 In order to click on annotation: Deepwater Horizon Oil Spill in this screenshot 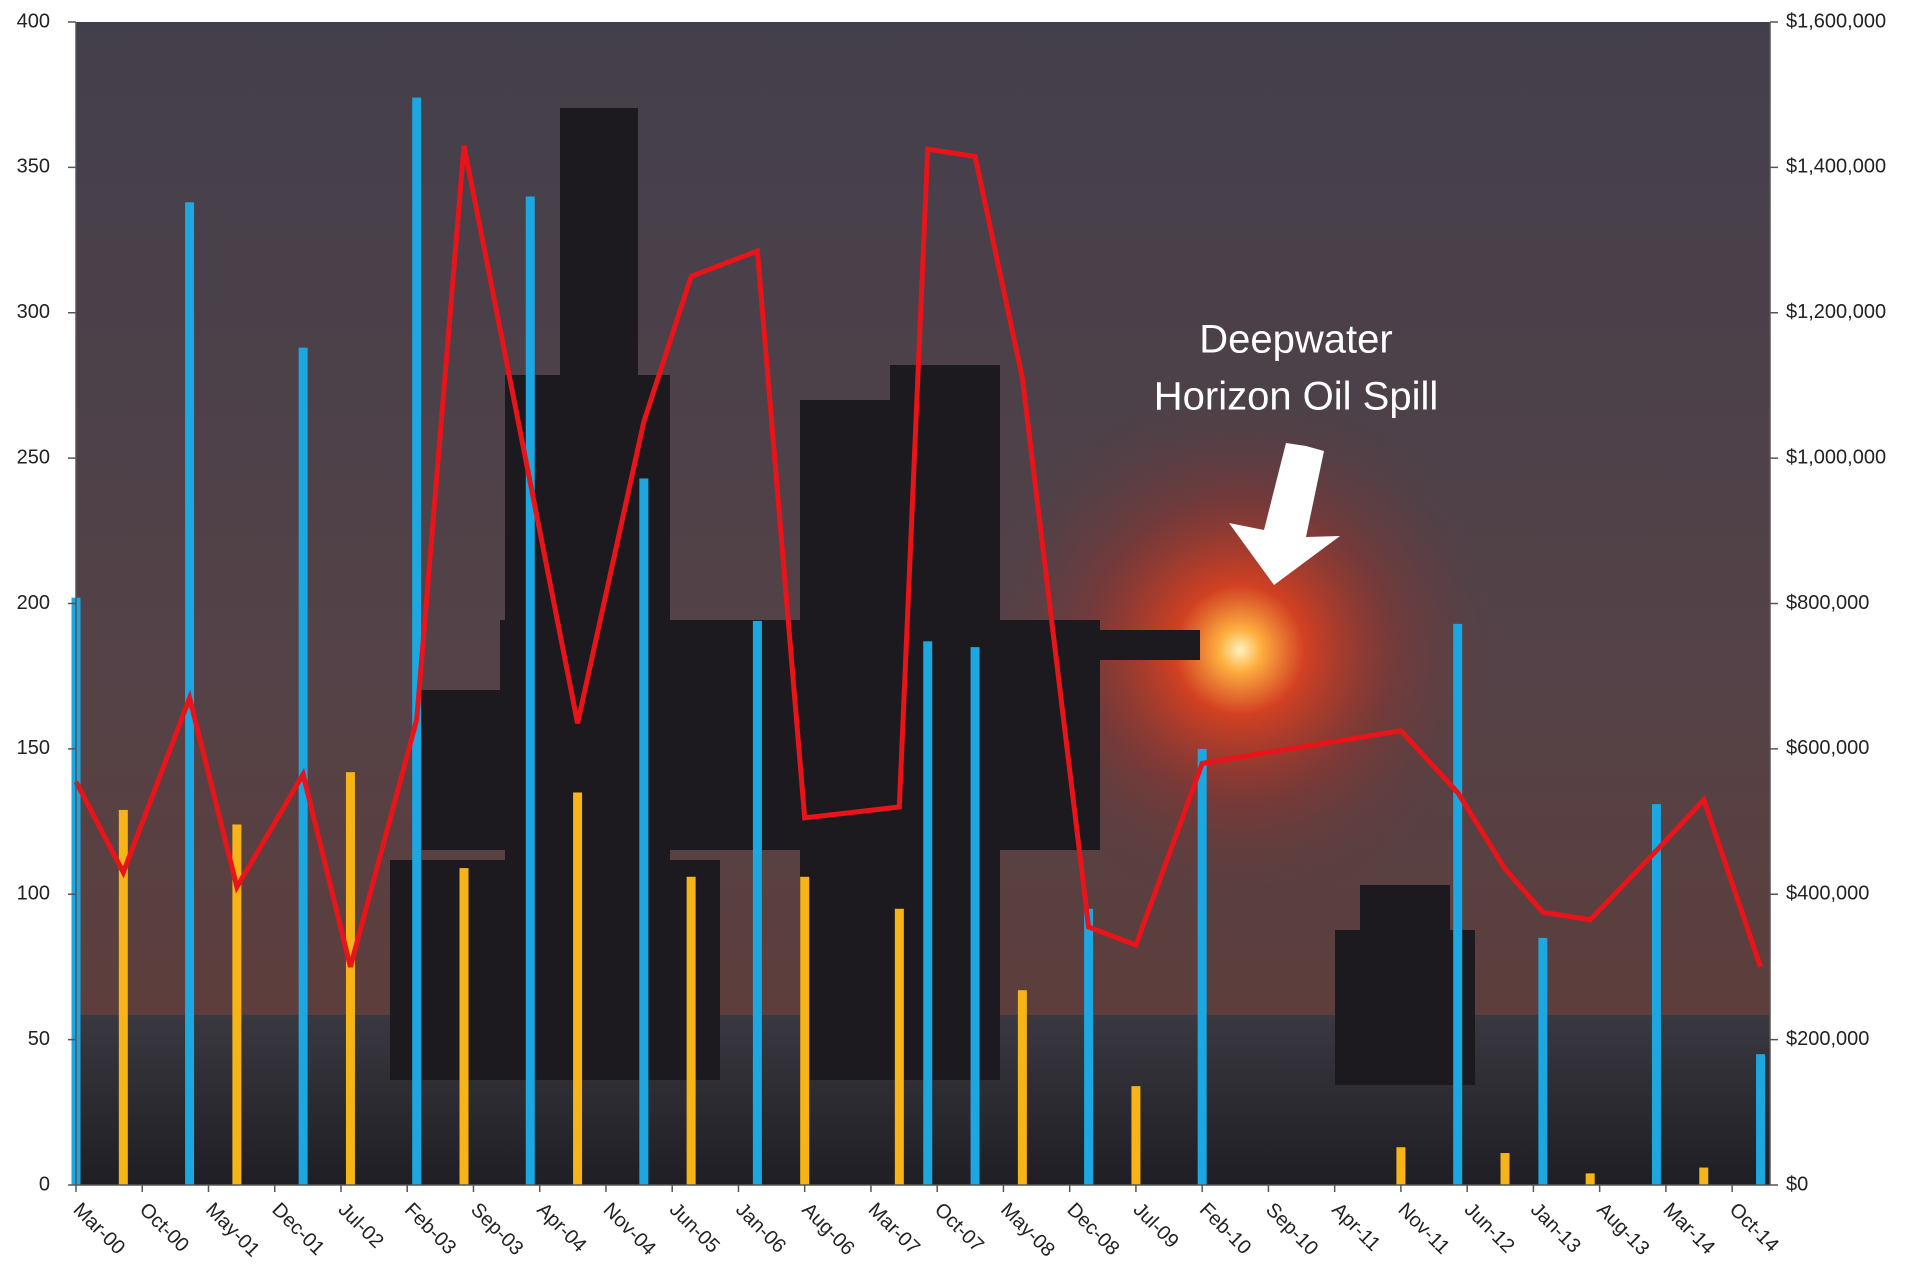, I will do `click(1296, 451)`.